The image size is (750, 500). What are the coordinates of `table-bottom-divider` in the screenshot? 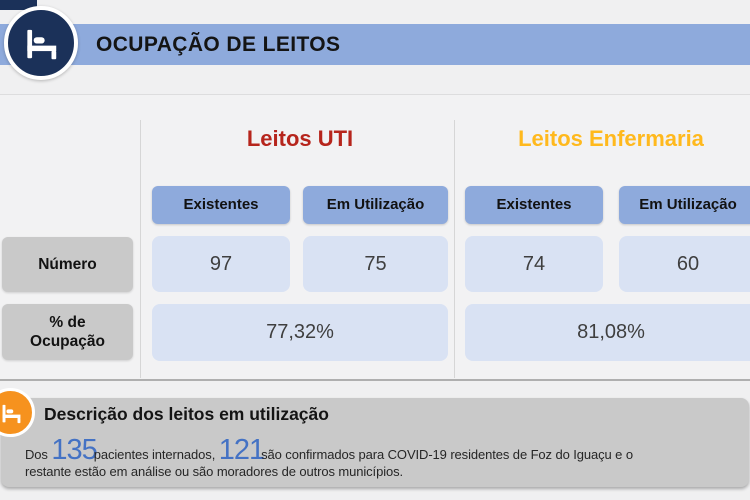 It's located at (375, 380).